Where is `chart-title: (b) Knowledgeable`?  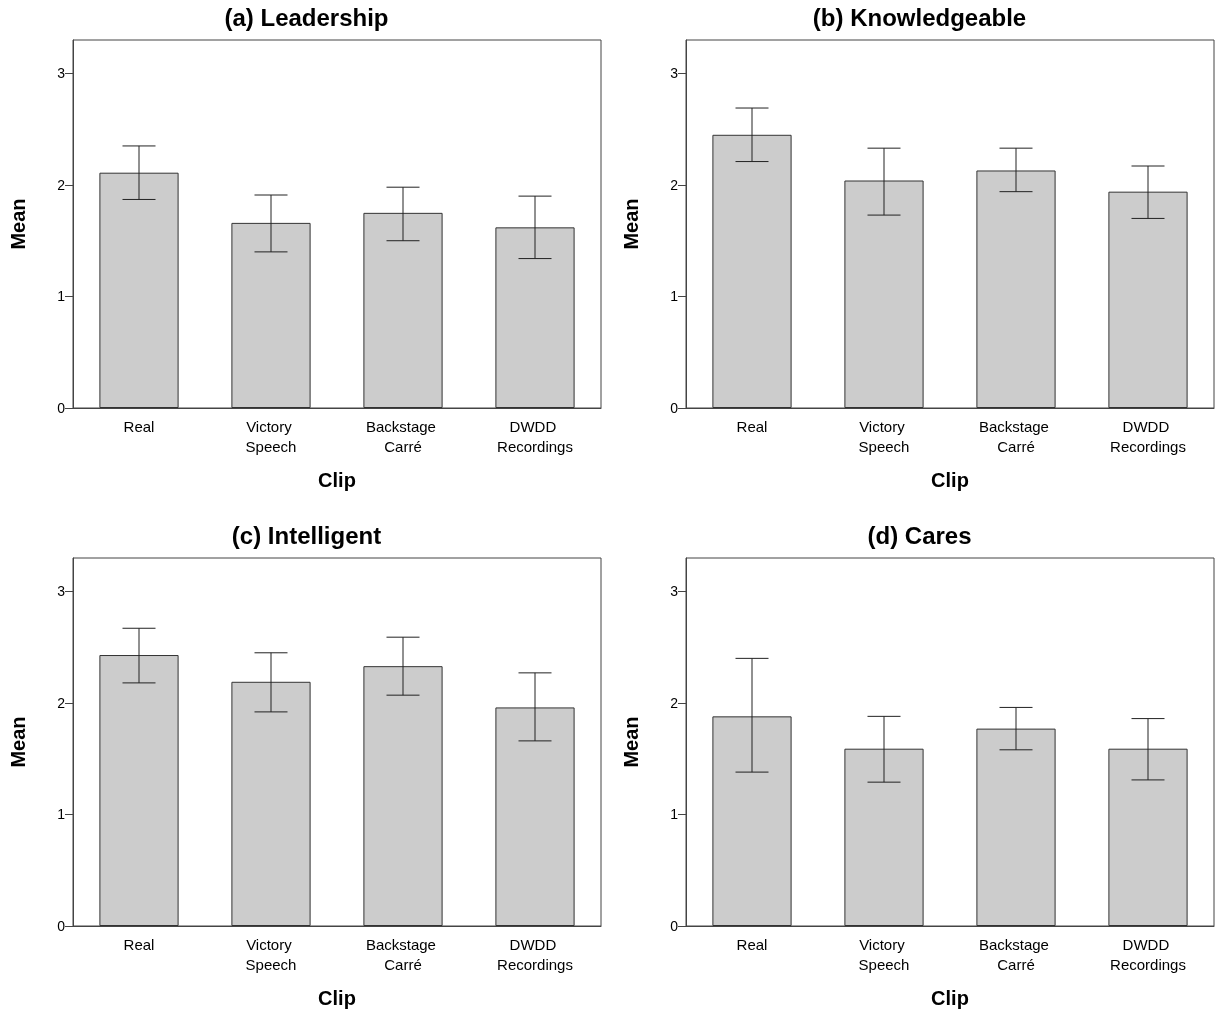 chart-title: (b) Knowledgeable is located at coordinates (919, 17).